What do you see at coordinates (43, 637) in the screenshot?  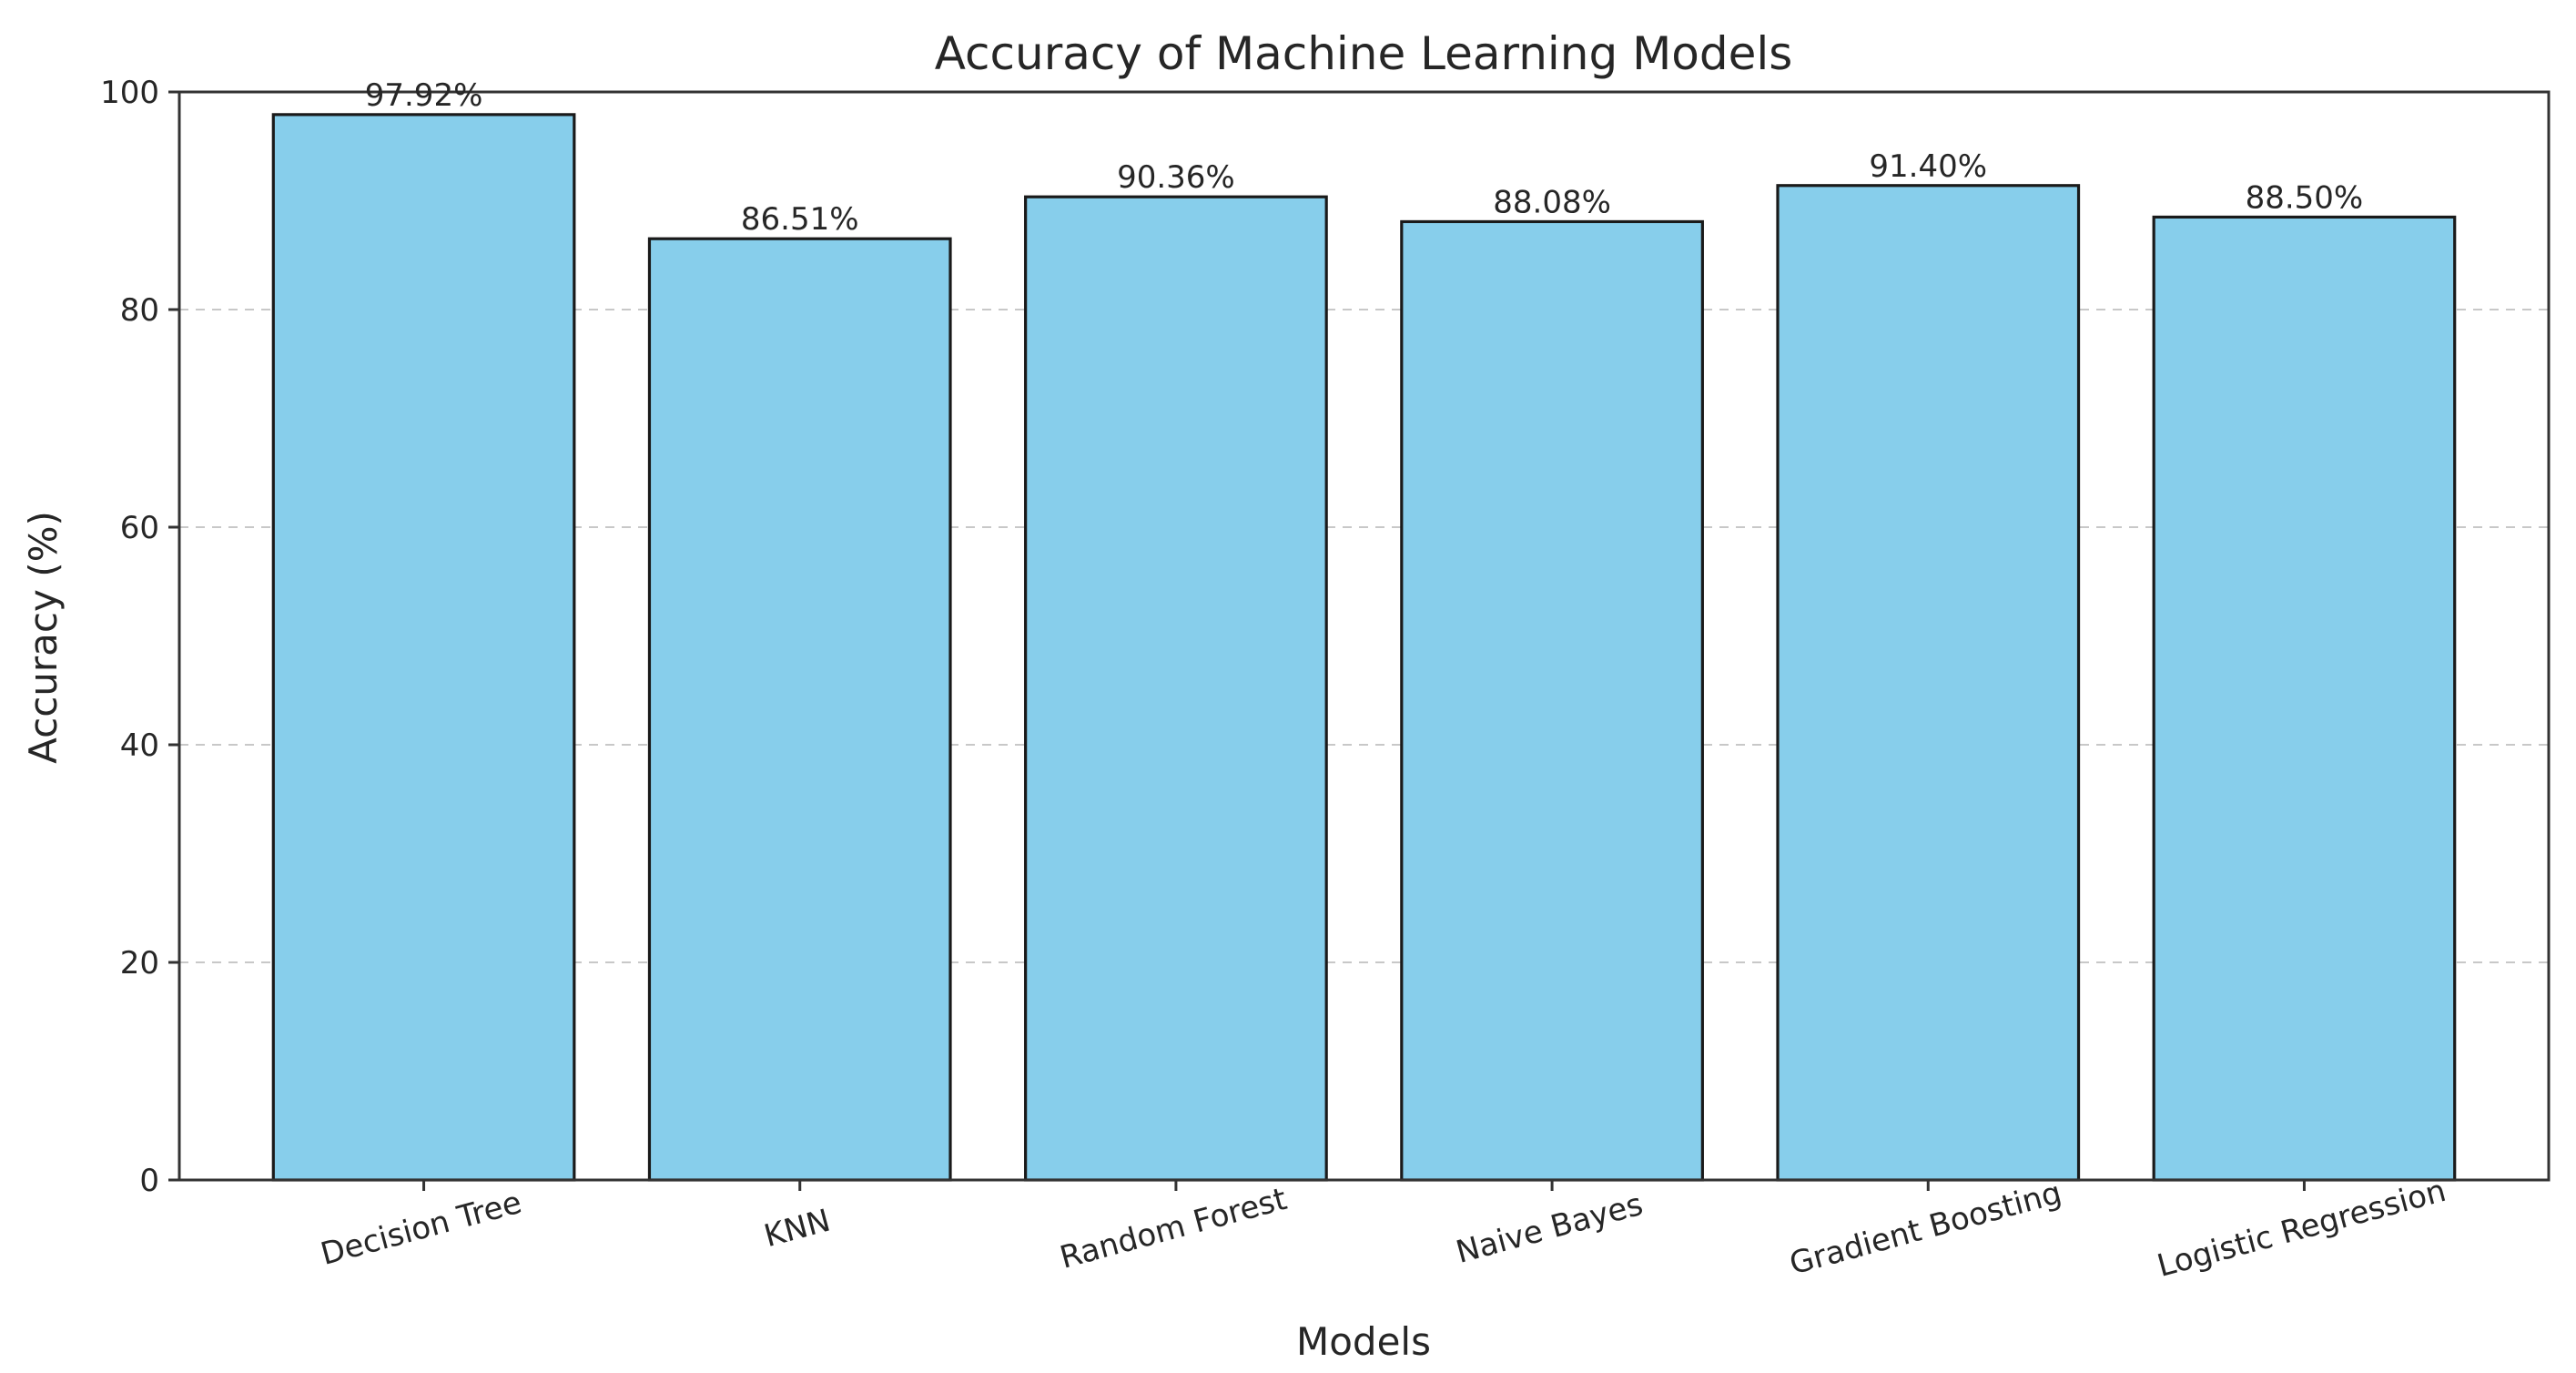 I see `y-axis-label: Accuracy (%)` at bounding box center [43, 637].